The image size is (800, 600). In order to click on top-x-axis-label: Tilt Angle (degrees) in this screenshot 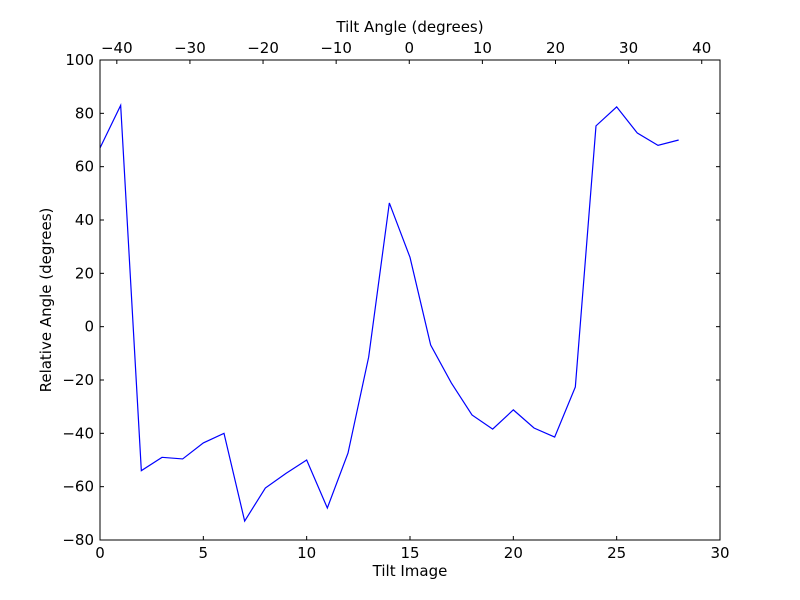, I will do `click(409, 27)`.